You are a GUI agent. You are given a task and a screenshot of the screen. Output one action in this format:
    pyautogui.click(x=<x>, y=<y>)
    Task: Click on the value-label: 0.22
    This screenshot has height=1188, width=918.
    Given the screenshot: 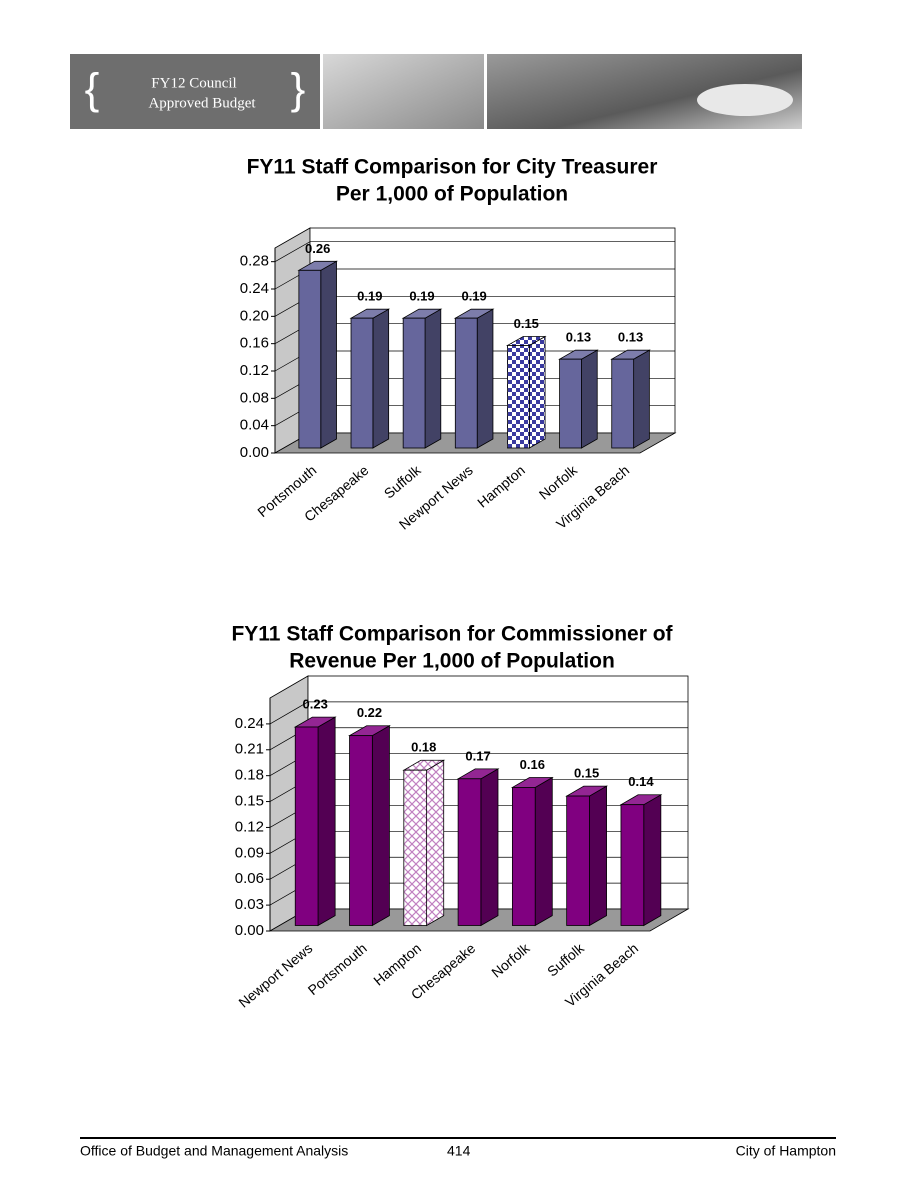 What is the action you would take?
    pyautogui.click(x=369, y=712)
    